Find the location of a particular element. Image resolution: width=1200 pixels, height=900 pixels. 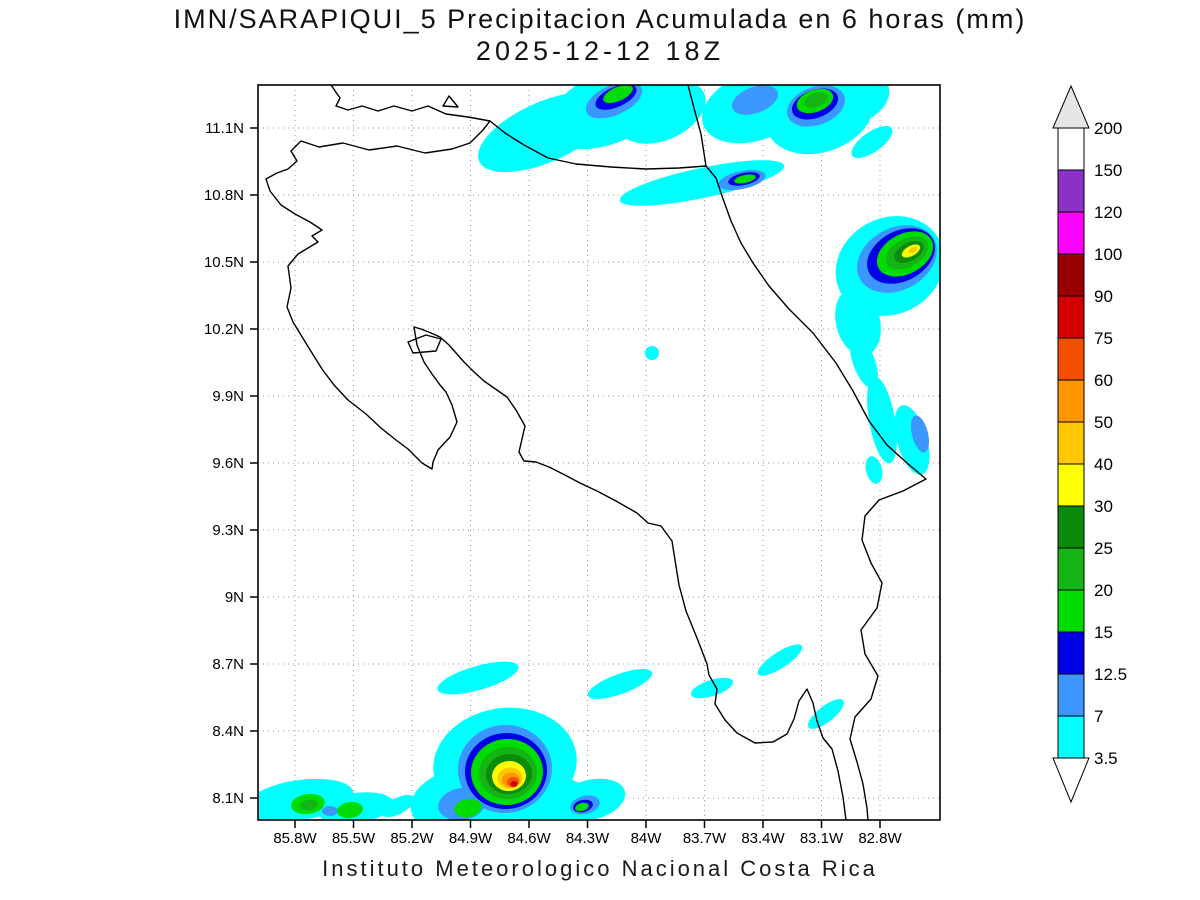

x-tick-label: 83.1W is located at coordinates (822, 838).